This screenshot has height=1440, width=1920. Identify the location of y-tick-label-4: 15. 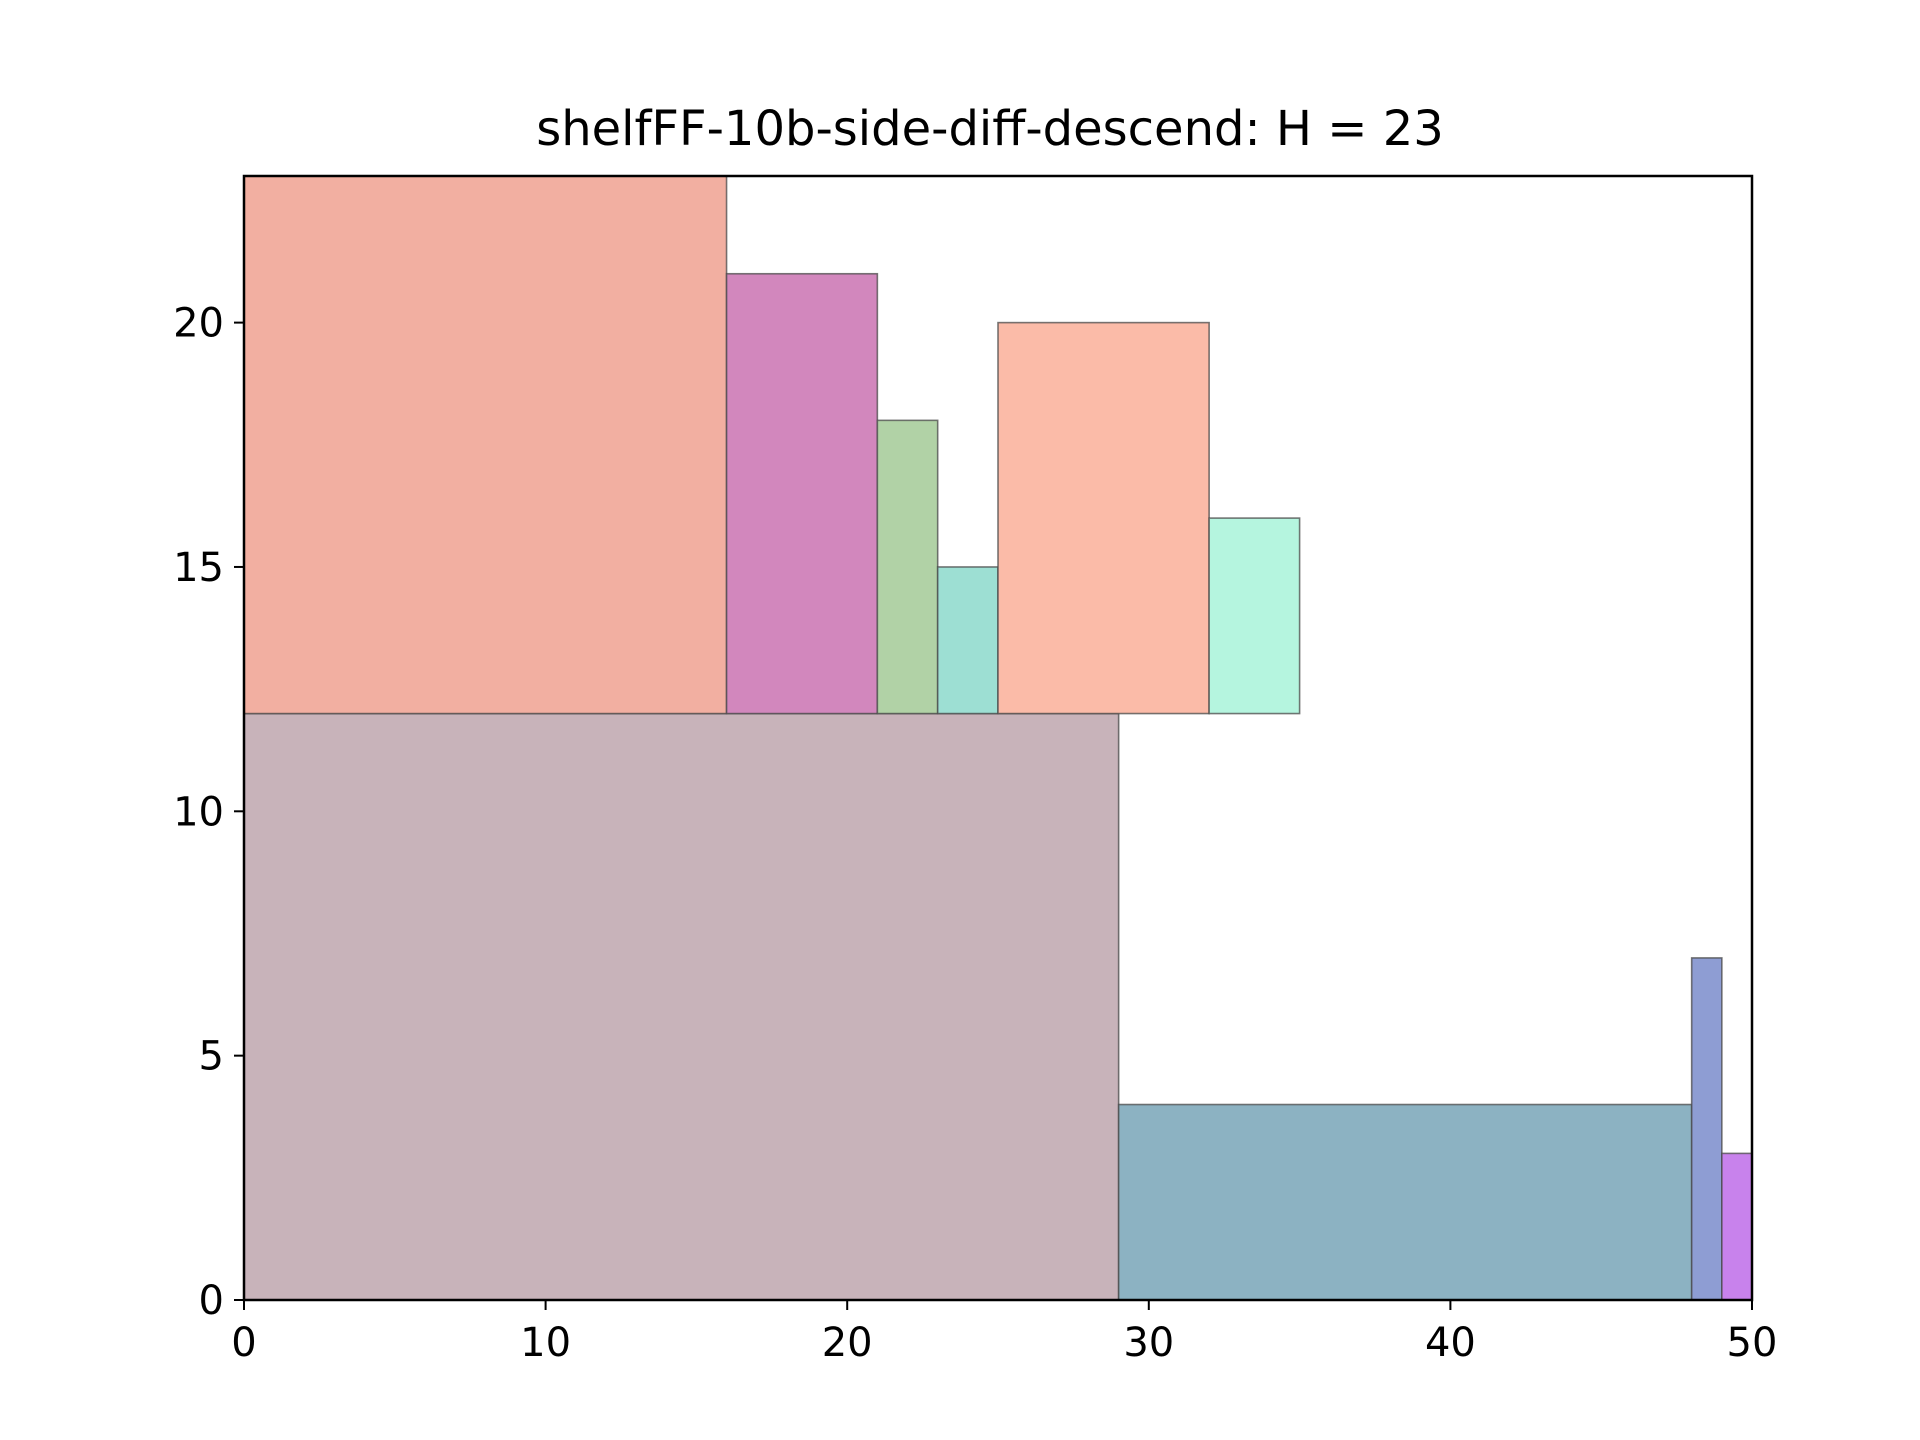
(198, 568).